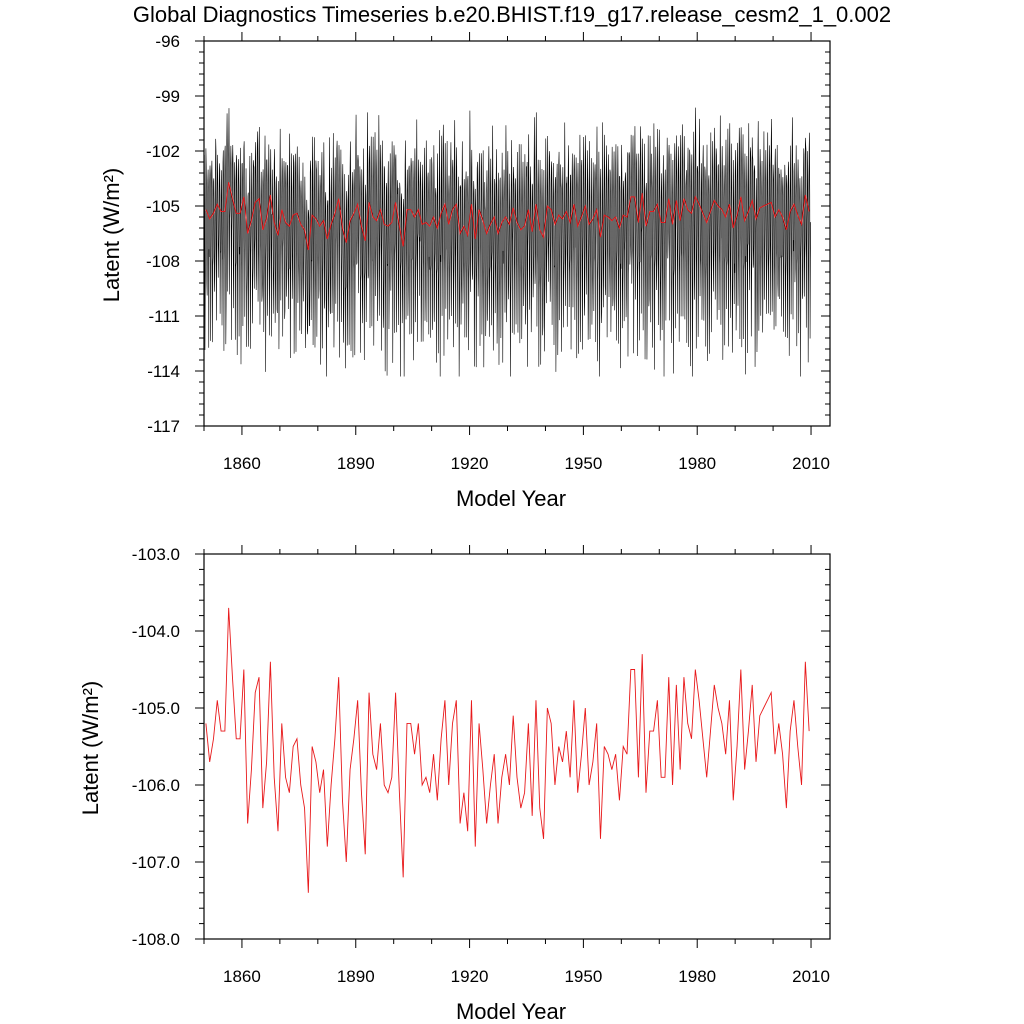 The width and height of the screenshot is (1024, 1024). What do you see at coordinates (156, 862) in the screenshot?
I see `y-tick-label: -107.0` at bounding box center [156, 862].